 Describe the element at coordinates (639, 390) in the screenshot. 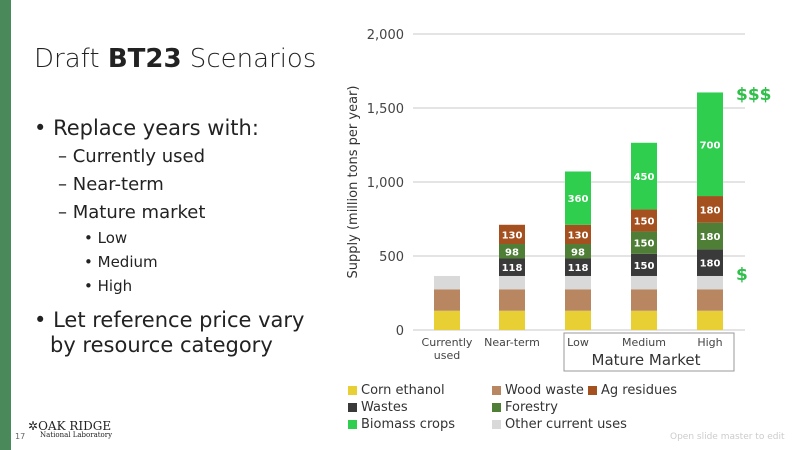

I see `legend-label: Ag residues` at that location.